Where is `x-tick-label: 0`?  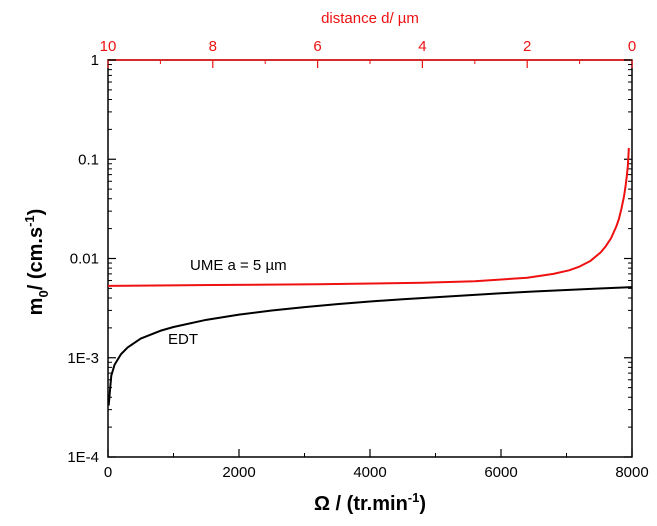 x-tick-label: 0 is located at coordinates (108, 472).